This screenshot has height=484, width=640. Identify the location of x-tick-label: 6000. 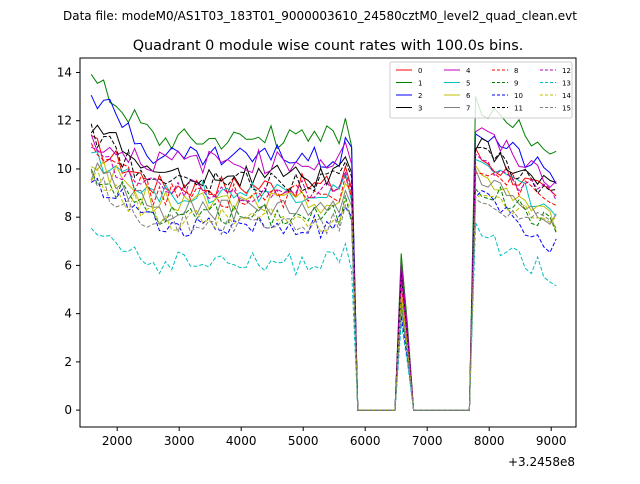
(365, 441).